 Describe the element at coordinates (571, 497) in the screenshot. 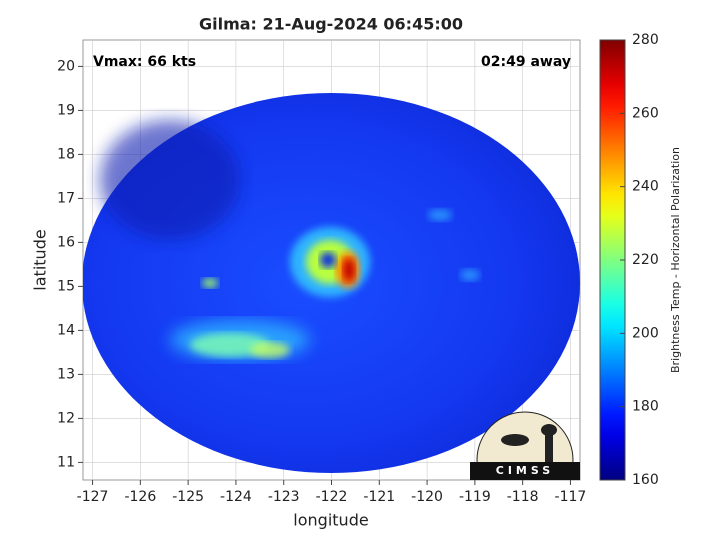

I see `x-tick-label: -117` at that location.